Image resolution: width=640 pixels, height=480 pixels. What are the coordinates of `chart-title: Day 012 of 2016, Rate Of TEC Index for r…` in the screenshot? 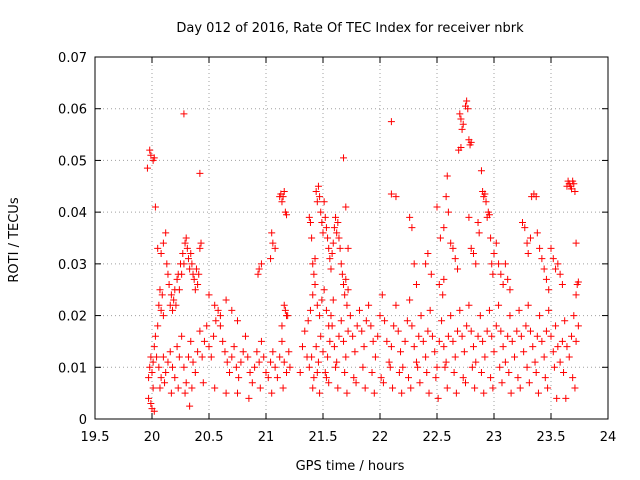 It's located at (350, 28).